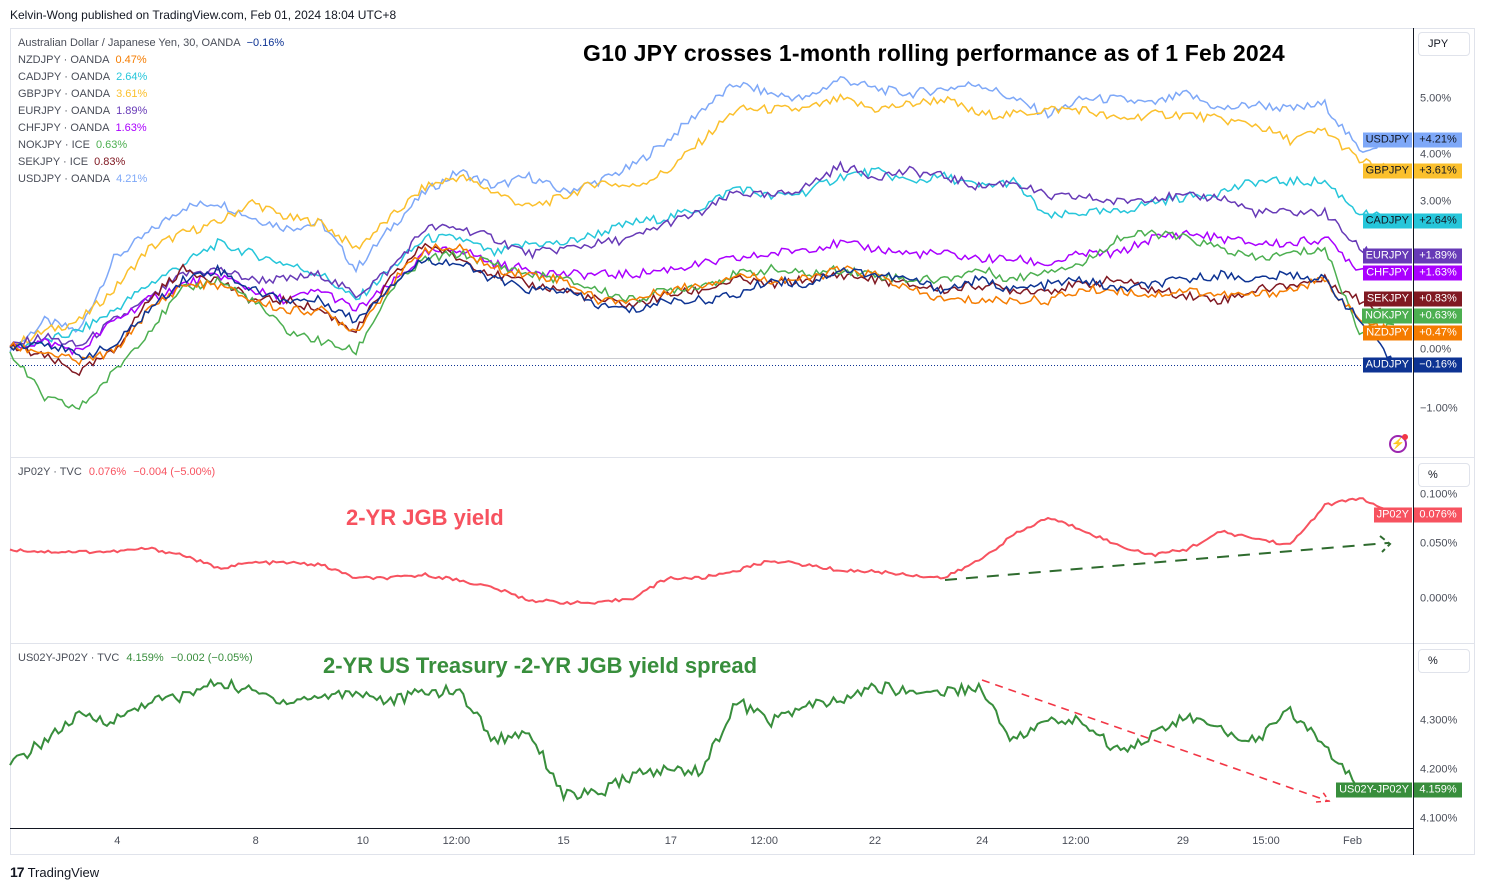 This screenshot has width=1485, height=891. Describe the element at coordinates (982, 841) in the screenshot. I see `x-tick-label: 24` at that location.